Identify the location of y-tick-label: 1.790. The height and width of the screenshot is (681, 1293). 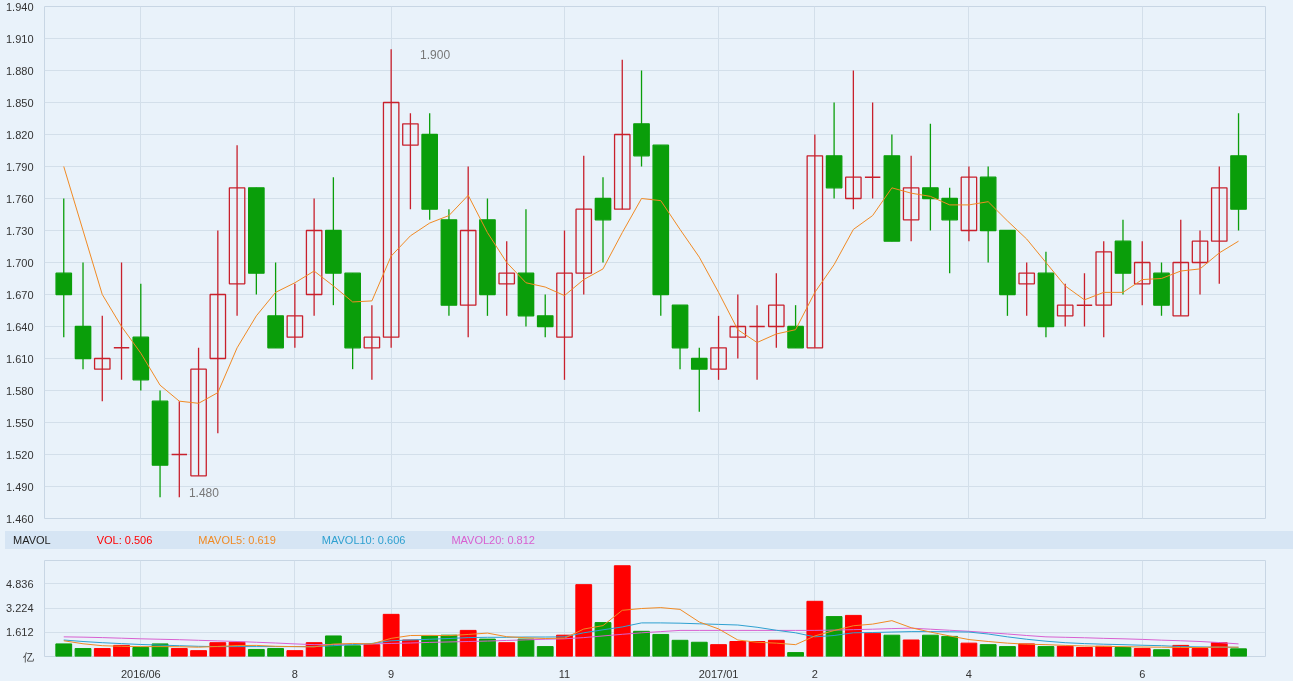
(19, 166).